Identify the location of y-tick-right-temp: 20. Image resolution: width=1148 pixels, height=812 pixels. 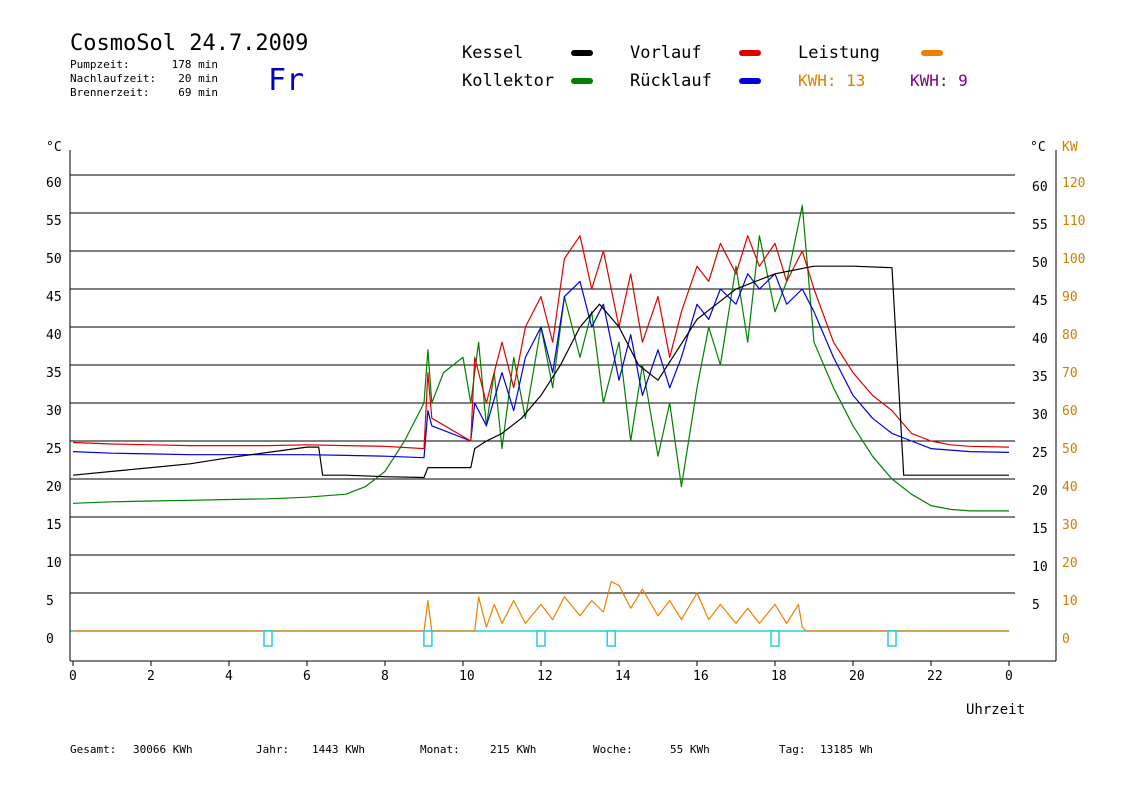
(1040, 491).